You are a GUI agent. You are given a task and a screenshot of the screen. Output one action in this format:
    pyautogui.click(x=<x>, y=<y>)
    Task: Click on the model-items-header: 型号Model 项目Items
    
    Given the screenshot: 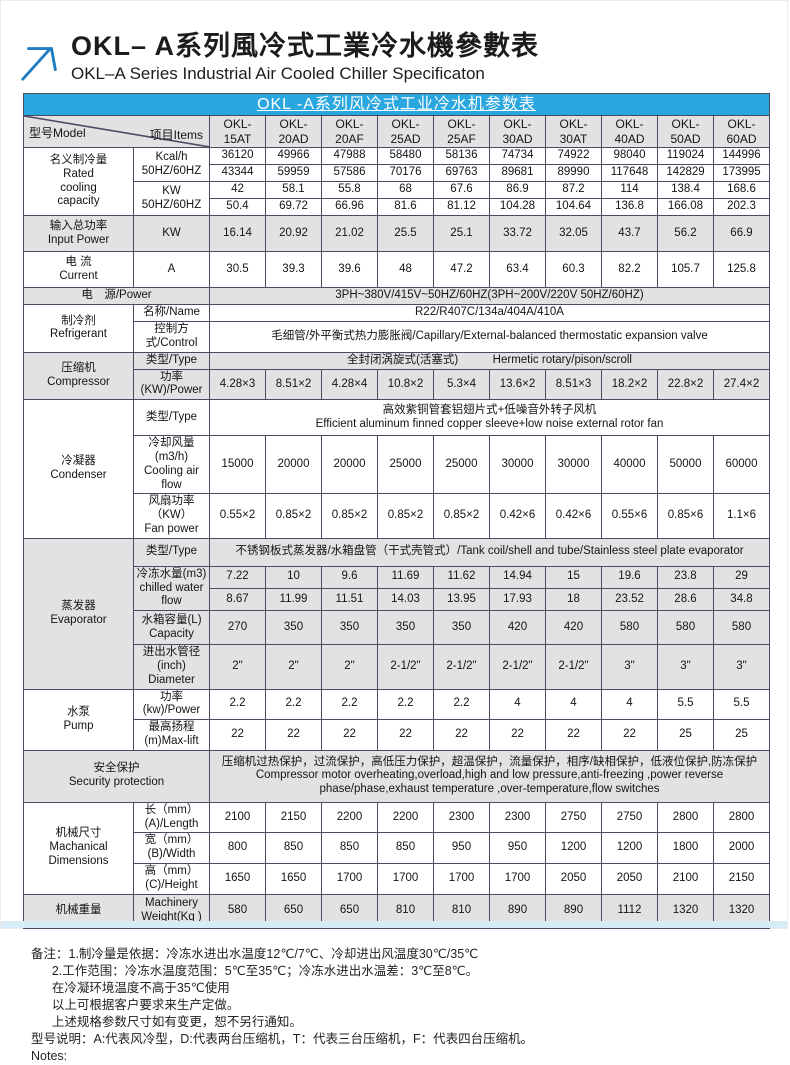 What is the action you would take?
    pyautogui.click(x=116, y=132)
    